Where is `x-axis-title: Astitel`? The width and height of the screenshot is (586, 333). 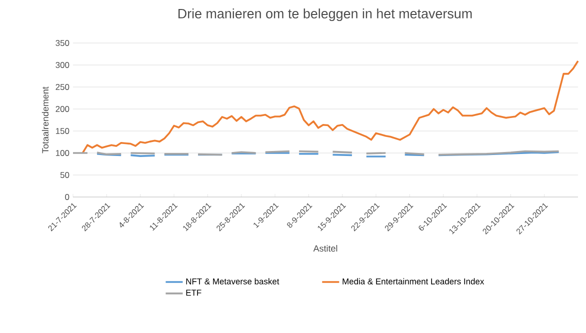 x-axis-title: Astitel is located at coordinates (325, 248).